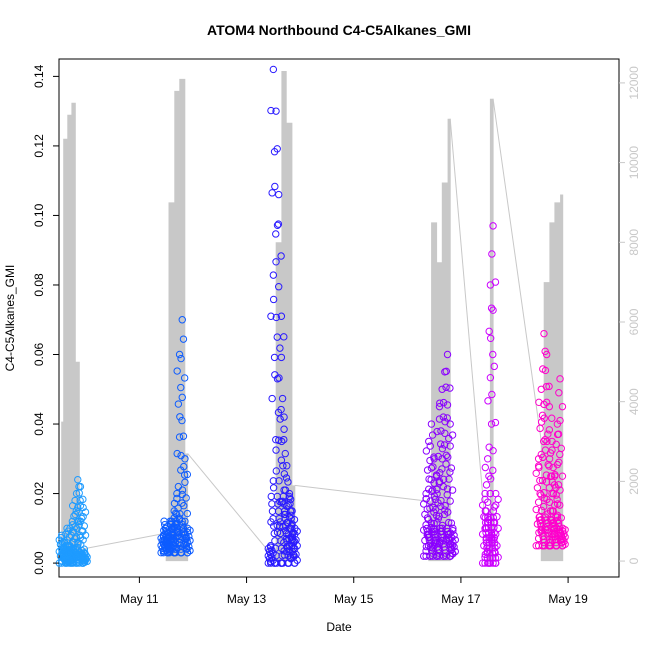 This screenshot has height=650, width=650. What do you see at coordinates (177, 320) in the screenshot?
I see `secondary-line` at bounding box center [177, 320].